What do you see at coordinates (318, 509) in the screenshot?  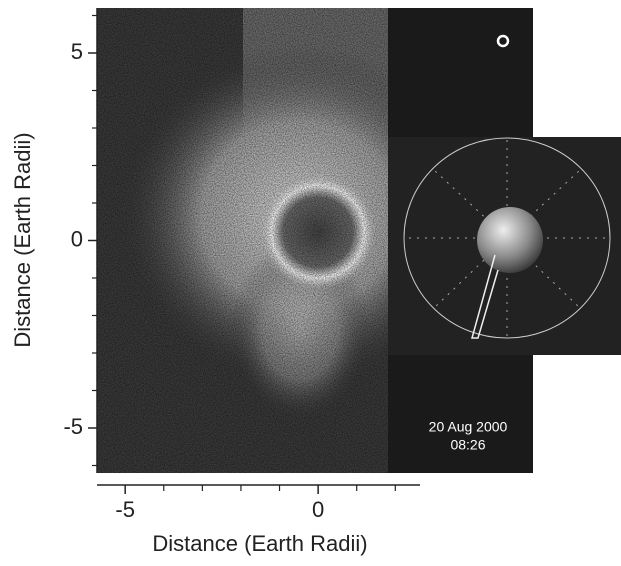 I see `x-tick-label: 0` at bounding box center [318, 509].